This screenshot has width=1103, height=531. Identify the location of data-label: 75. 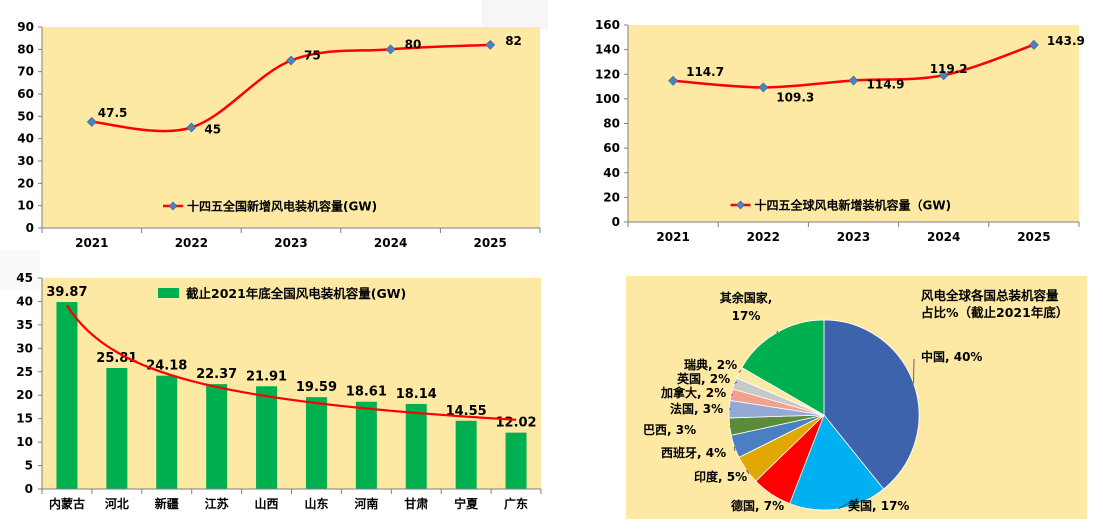
(312, 56).